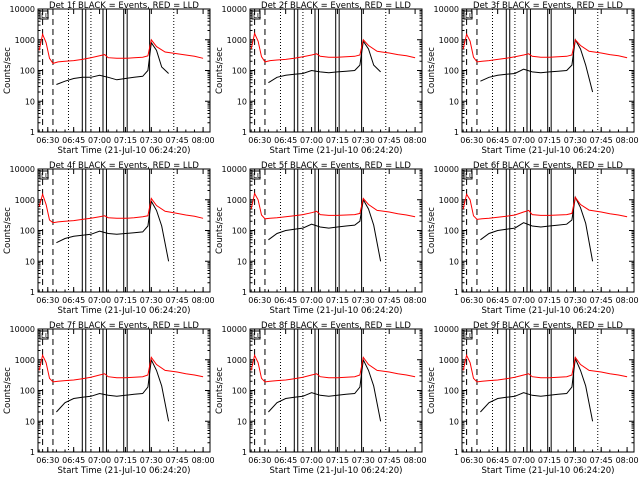 The width and height of the screenshot is (640, 480). What do you see at coordinates (336, 166) in the screenshot?
I see `panel-title: Det 5f BLACK = Events, RED = LLD` at bounding box center [336, 166].